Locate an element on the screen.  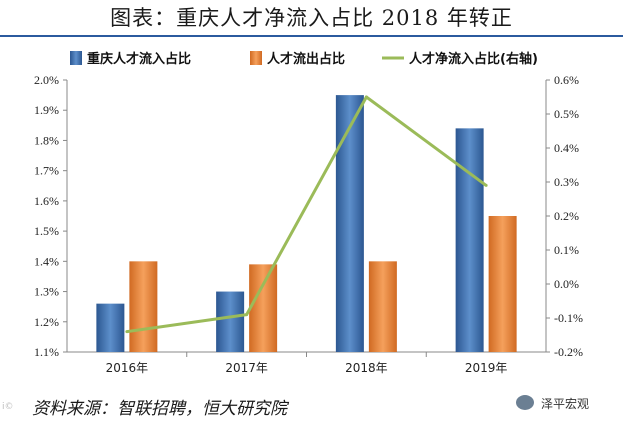
legend-label-line: 人才净流入占比(右轴) is located at coordinates (473, 59).